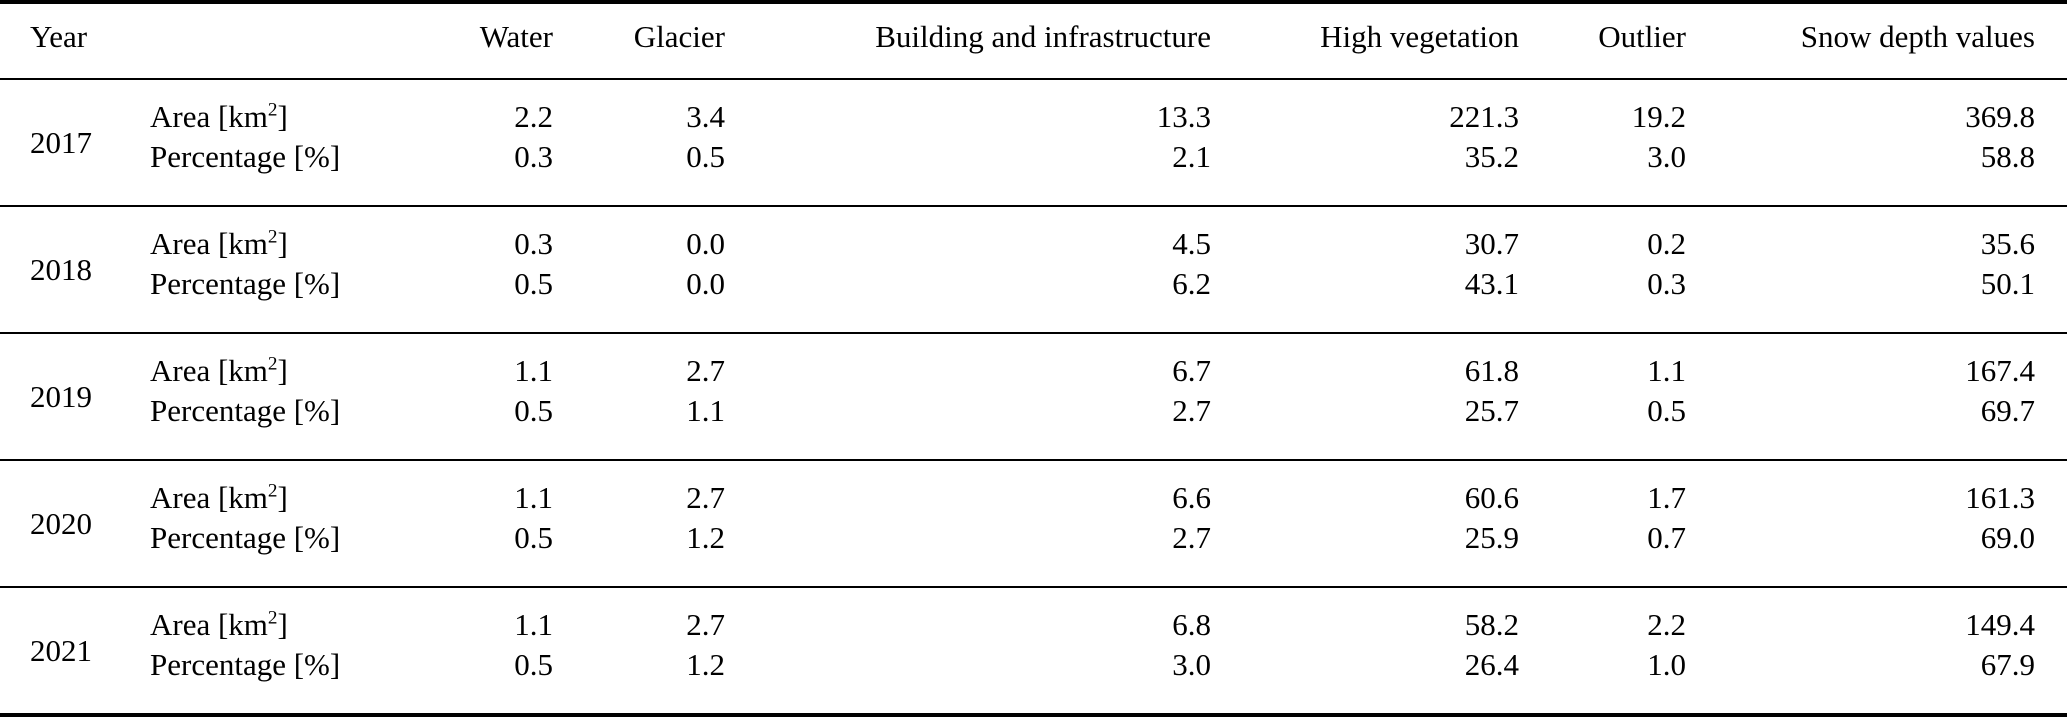  What do you see at coordinates (1491, 497) in the screenshot?
I see `value-cell: 60.6` at bounding box center [1491, 497].